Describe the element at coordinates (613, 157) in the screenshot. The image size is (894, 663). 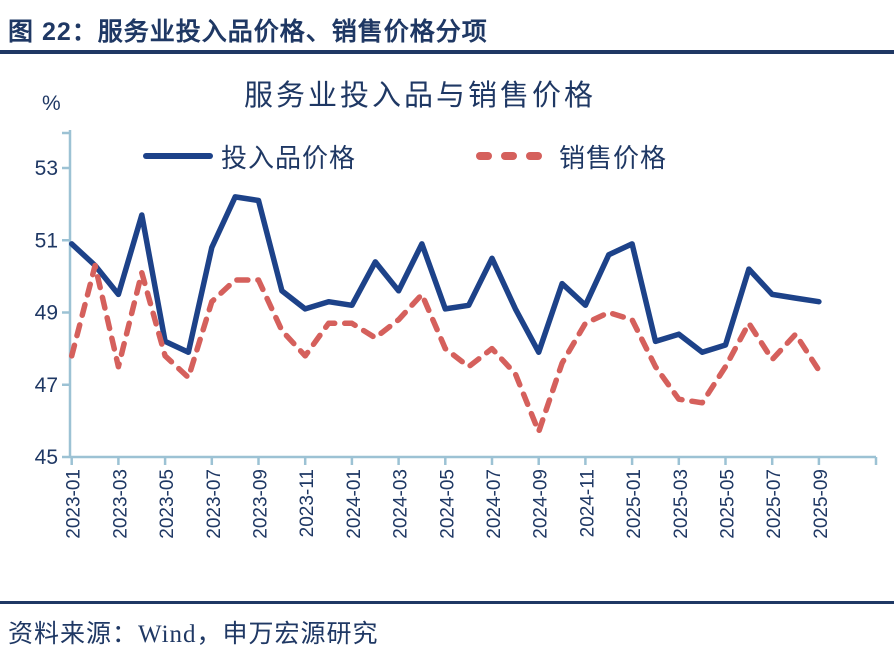
I see `legend-label-selling-price: 销售价格` at that location.